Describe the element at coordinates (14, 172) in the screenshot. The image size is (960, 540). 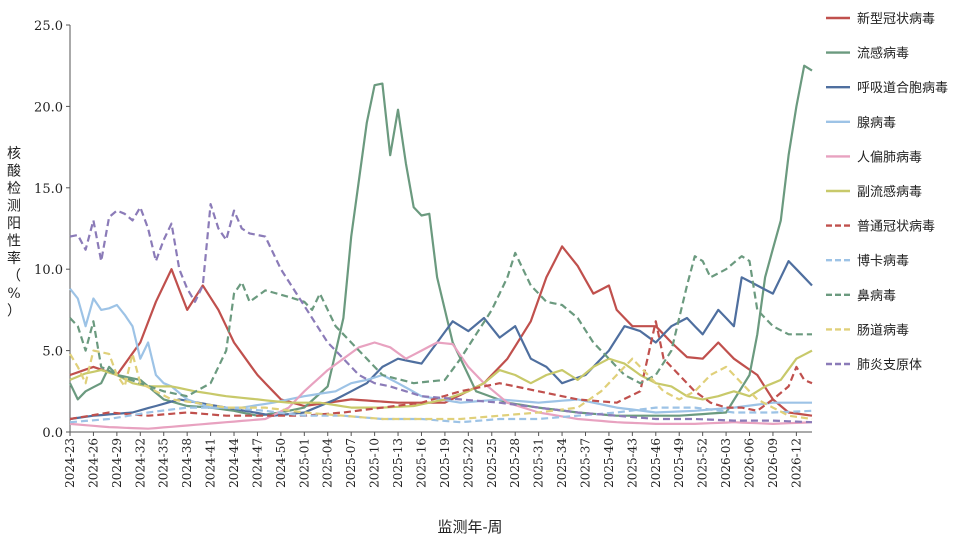
I see `y-label-char: 酸` at that location.